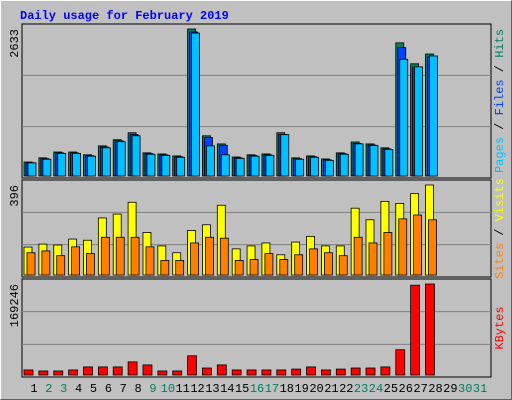 This screenshot has height=400, width=512. Describe the element at coordinates (168, 389) in the screenshot. I see `x-tick-label: 10` at that location.